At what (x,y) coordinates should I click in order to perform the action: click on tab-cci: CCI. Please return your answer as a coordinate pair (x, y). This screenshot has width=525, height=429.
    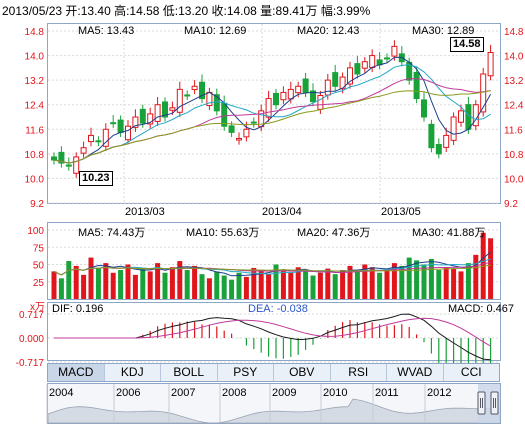
    Looking at the image, I should click on (471, 372).